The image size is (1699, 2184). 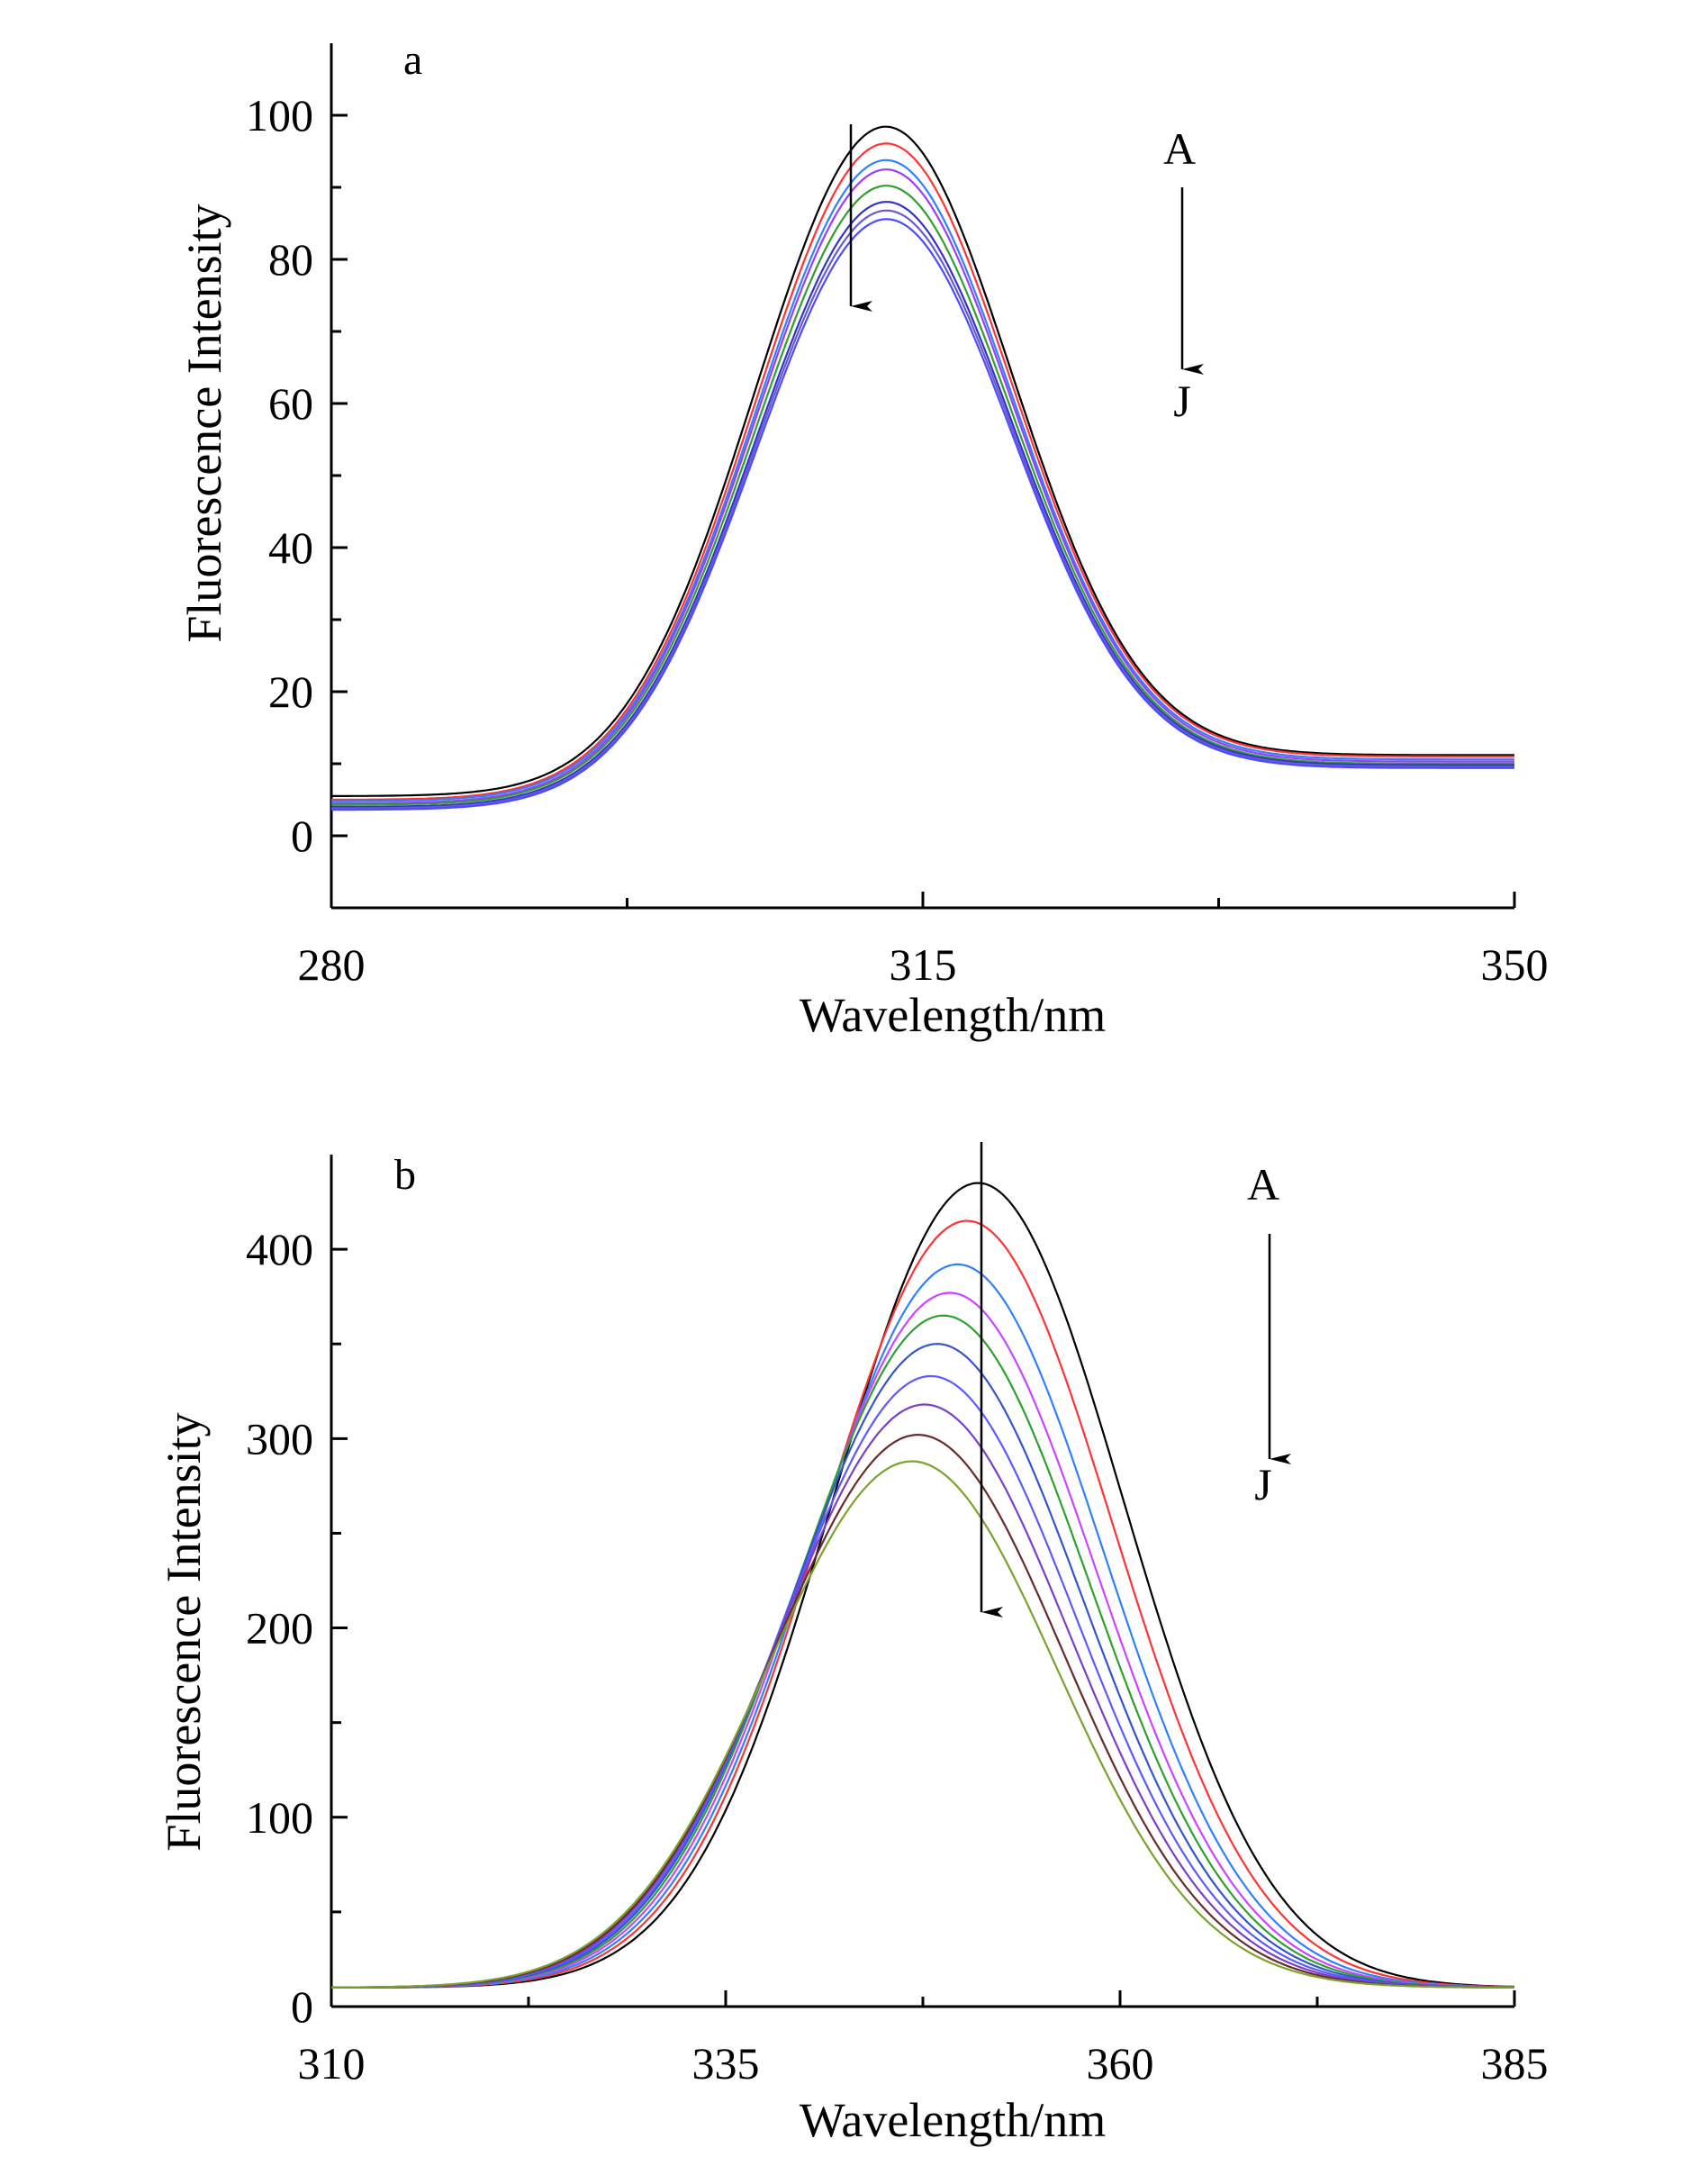 What do you see at coordinates (1263, 1185) in the screenshot?
I see `panel-b-arrow-start-label: A` at bounding box center [1263, 1185].